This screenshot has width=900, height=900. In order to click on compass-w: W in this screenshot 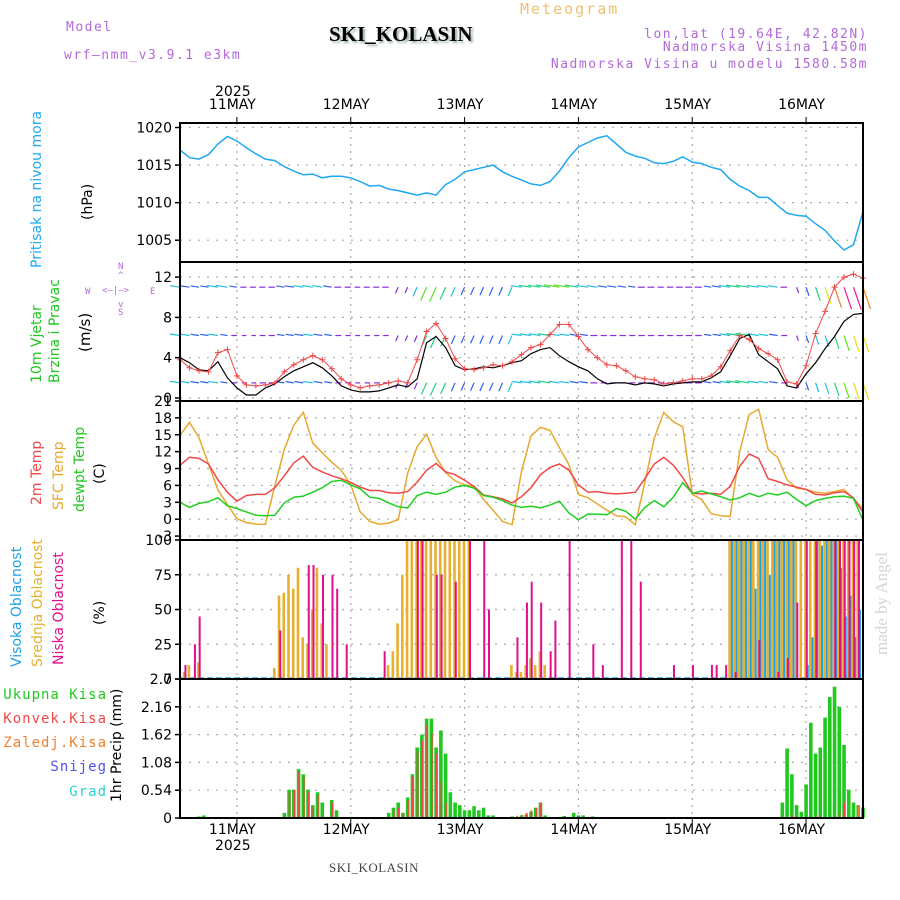, I will do `click(88, 292)`.